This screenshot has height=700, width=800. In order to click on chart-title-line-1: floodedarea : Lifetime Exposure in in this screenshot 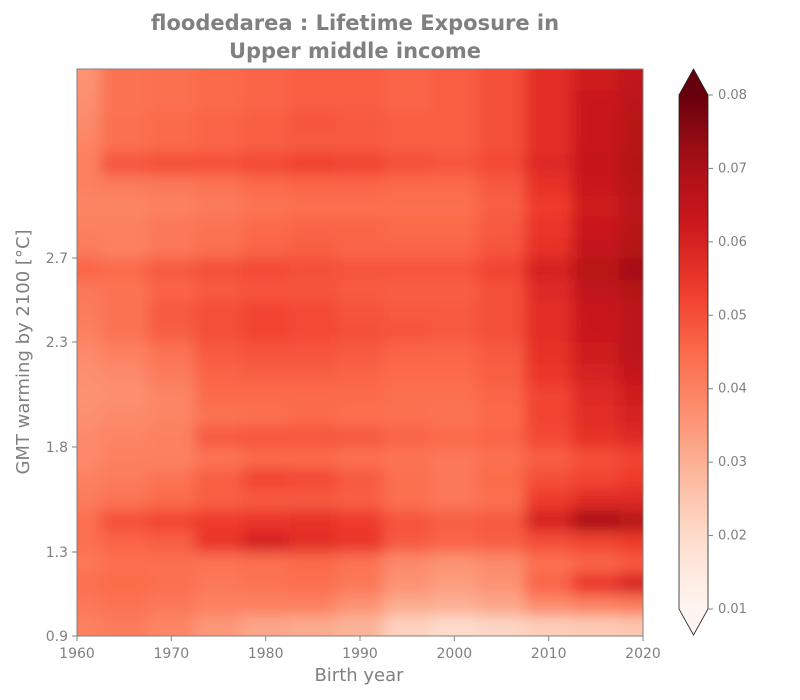, I will do `click(355, 23)`.